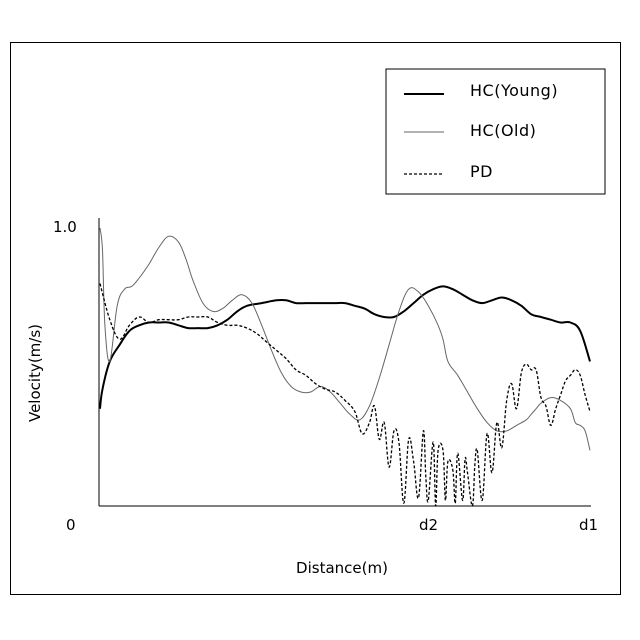 The image size is (640, 640). What do you see at coordinates (345, 347) in the screenshot?
I see `series-line-hc-young` at bounding box center [345, 347].